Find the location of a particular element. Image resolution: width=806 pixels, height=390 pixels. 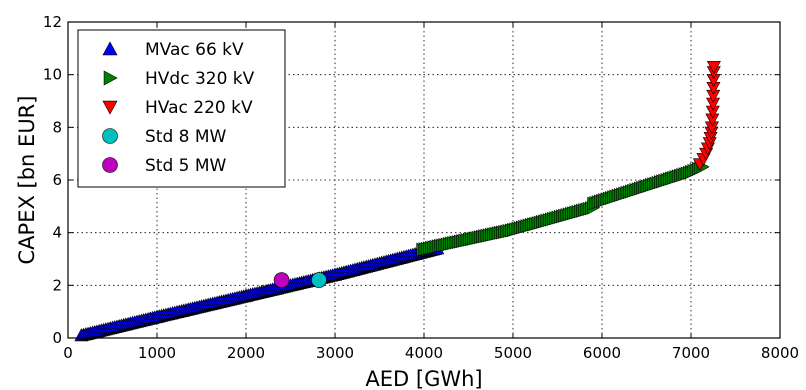

x-axis-label: AED [GWh] is located at coordinates (423, 378).